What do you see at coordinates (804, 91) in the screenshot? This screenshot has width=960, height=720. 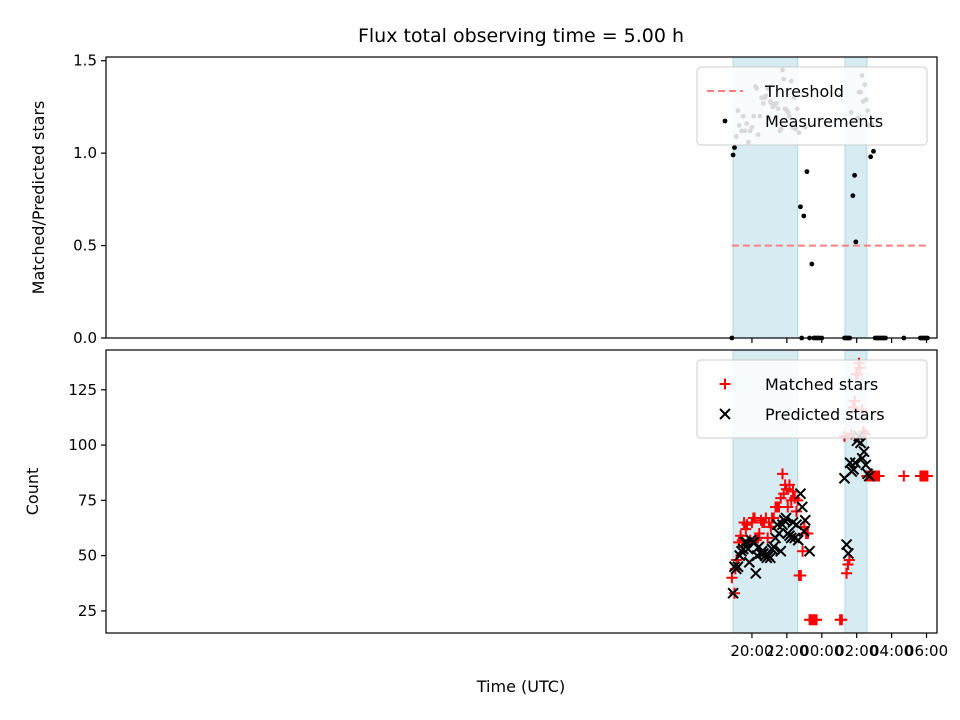 I see `legend-label: Threshold` at bounding box center [804, 91].